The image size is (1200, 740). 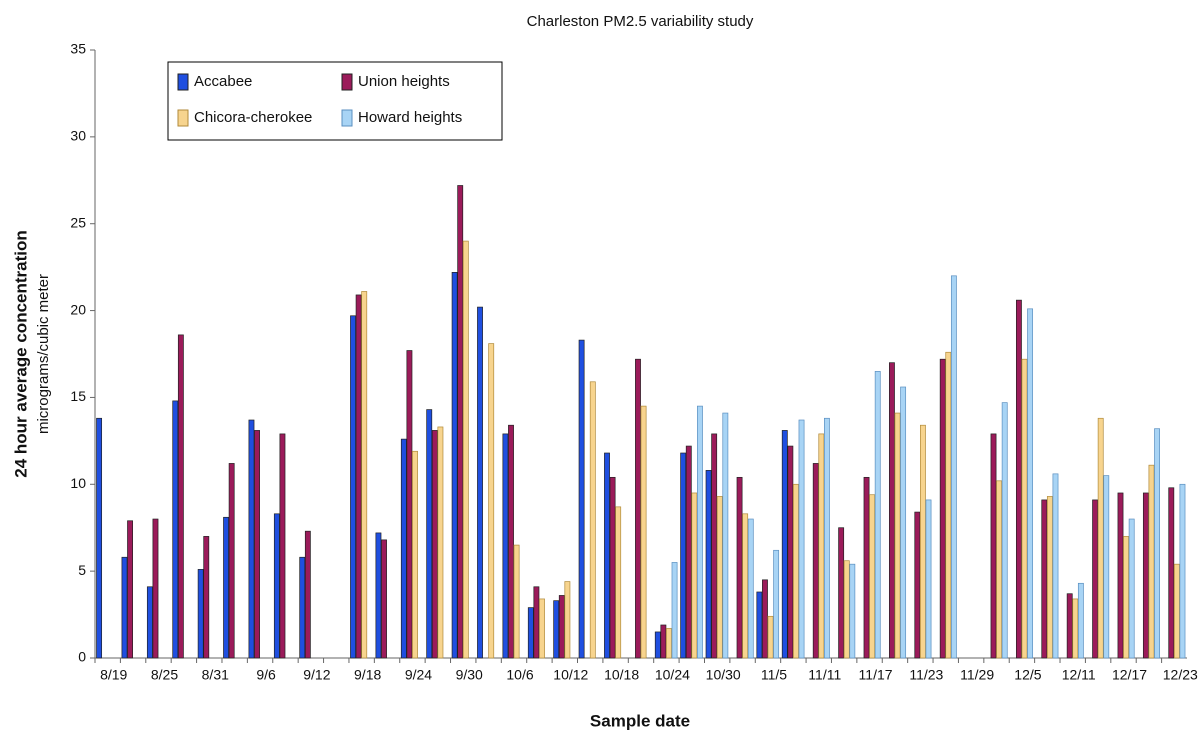 I want to click on legend-label: Howard heights, so click(x=410, y=117).